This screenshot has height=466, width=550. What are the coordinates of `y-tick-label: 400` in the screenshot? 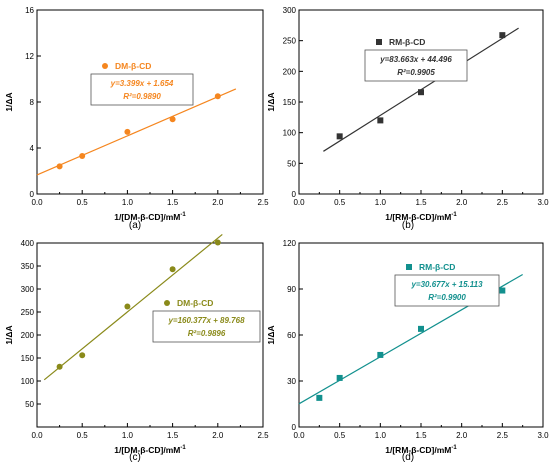 It's located at (28, 243).